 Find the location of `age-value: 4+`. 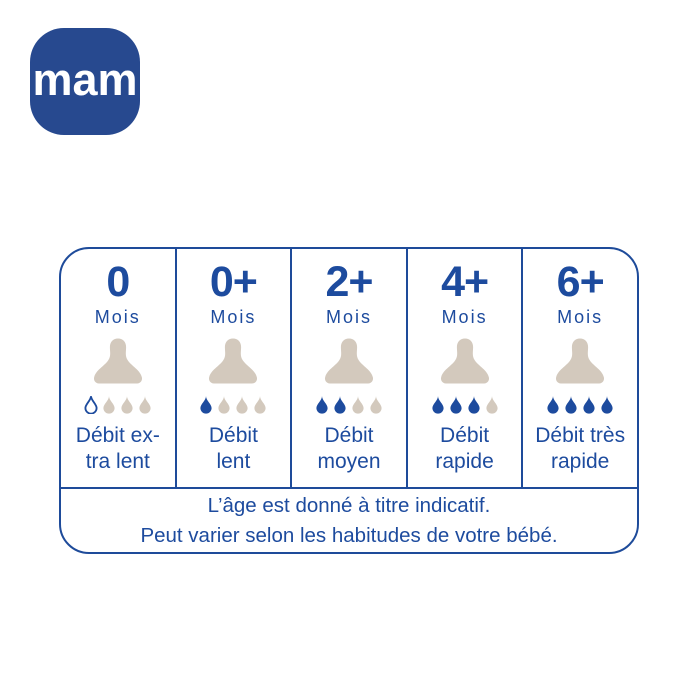

age-value: 4+ is located at coordinates (465, 282).